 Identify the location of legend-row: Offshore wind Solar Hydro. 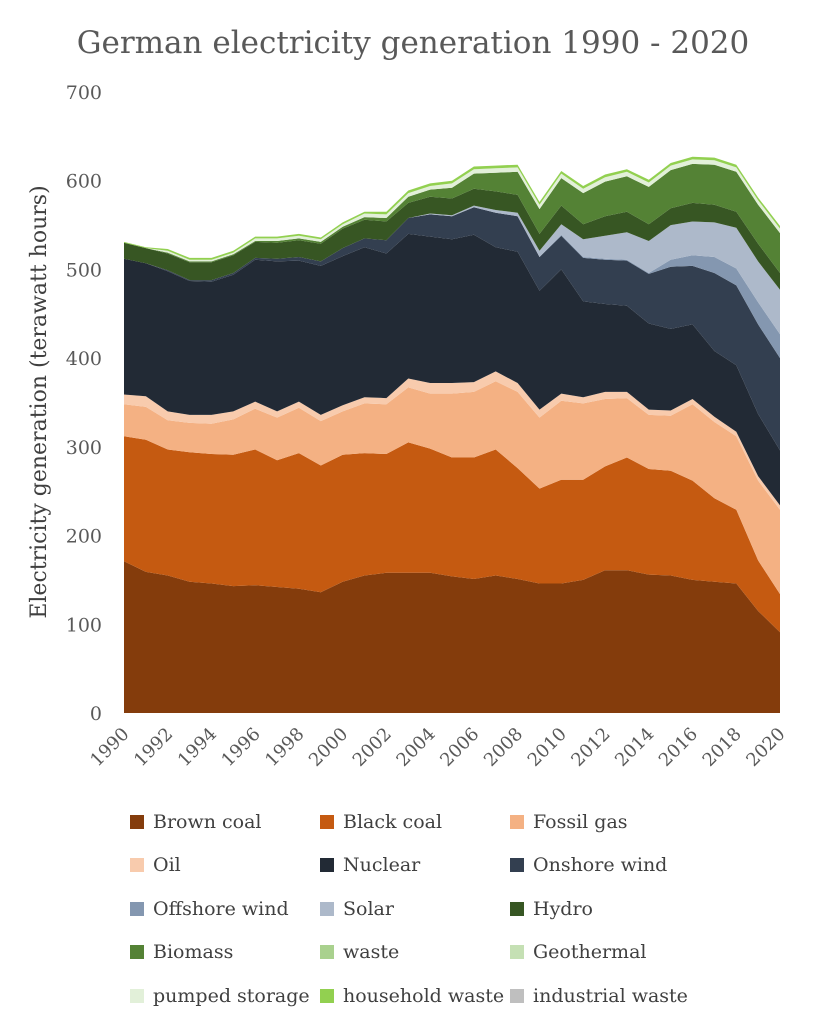
(475, 909).